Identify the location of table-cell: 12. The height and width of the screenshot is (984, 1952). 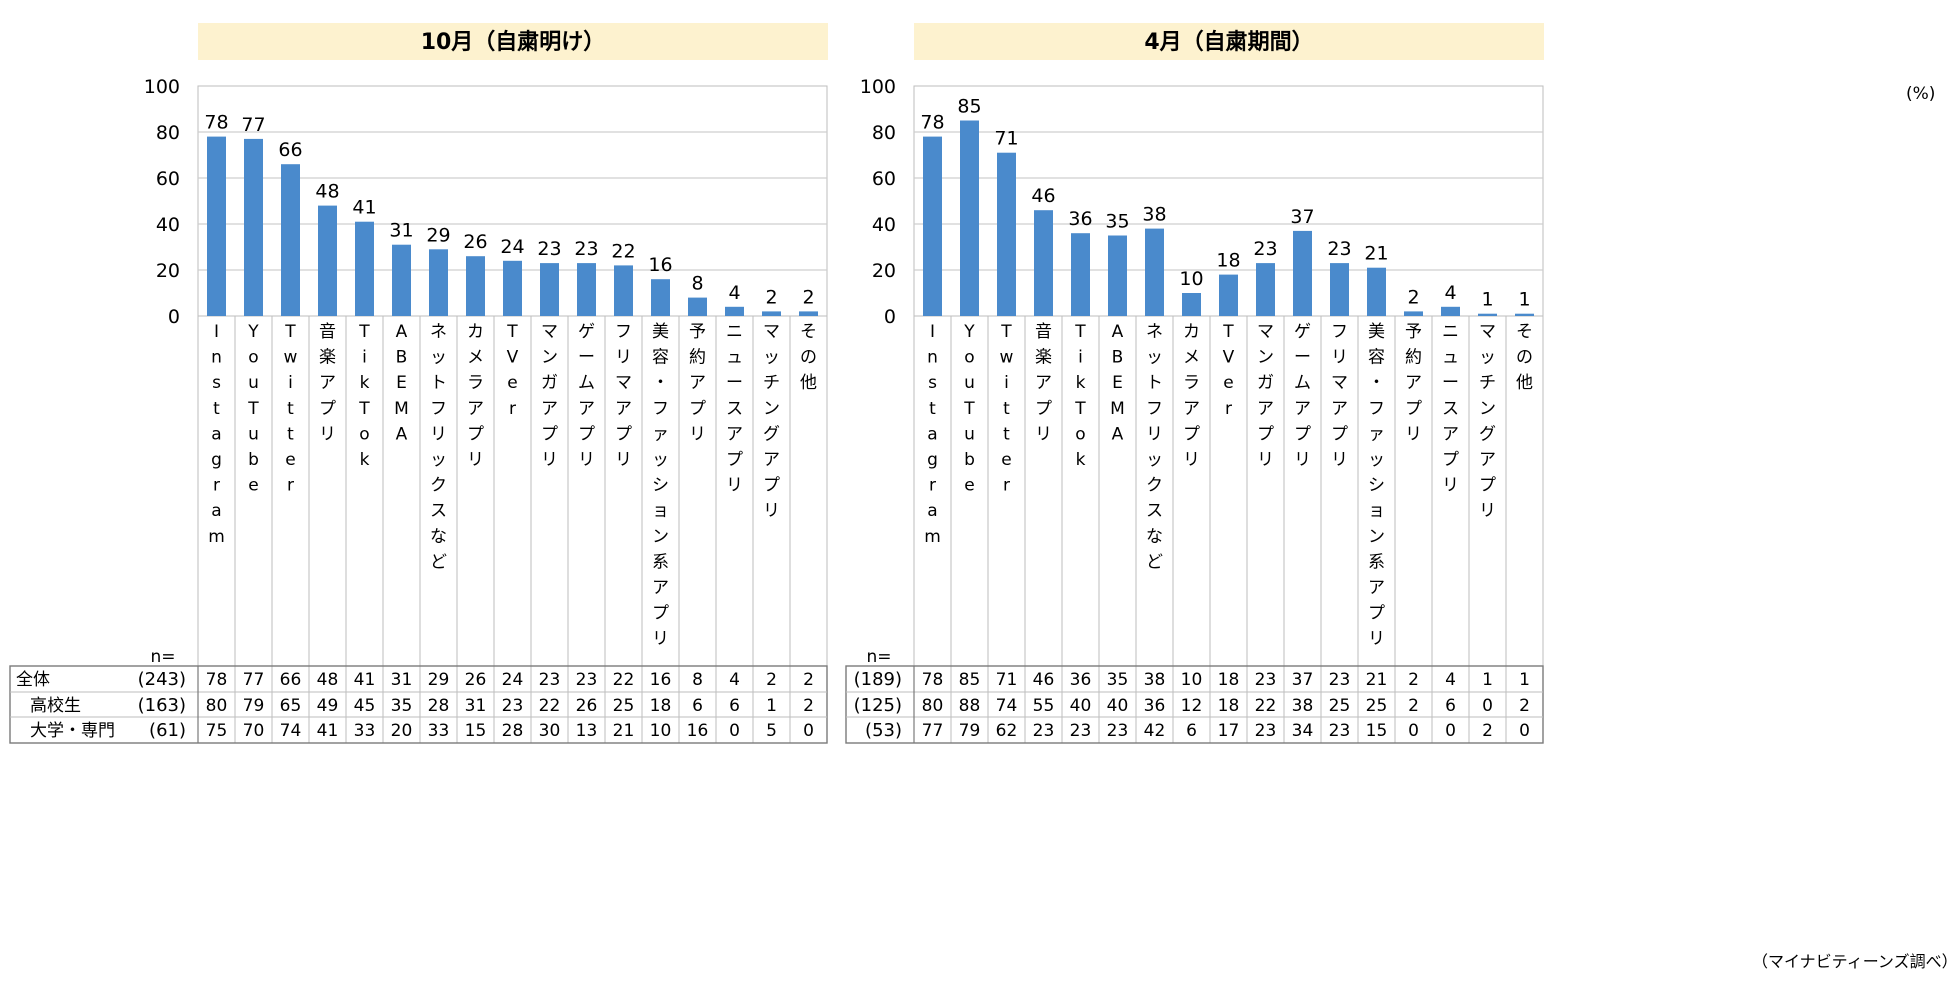
(1192, 706).